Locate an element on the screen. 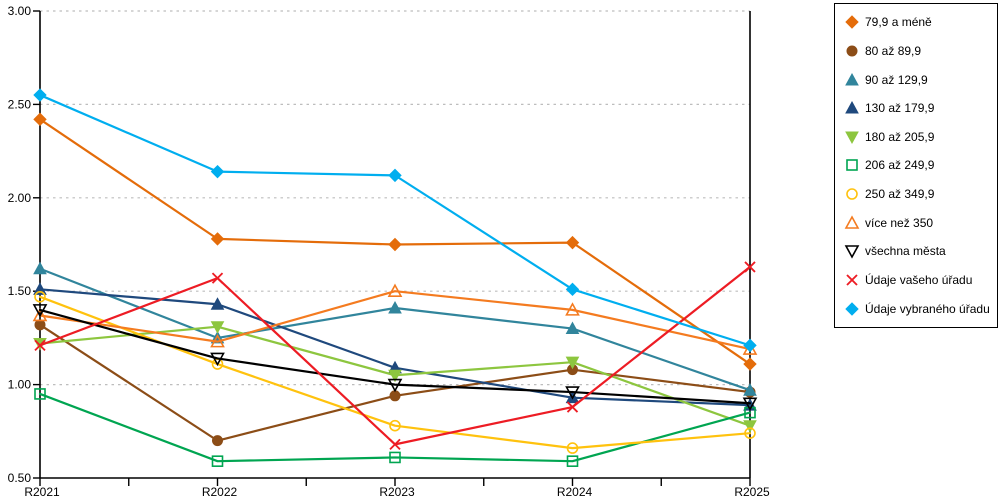 The image size is (1000, 500). y-tick-label: 1.50 is located at coordinates (20, 291).